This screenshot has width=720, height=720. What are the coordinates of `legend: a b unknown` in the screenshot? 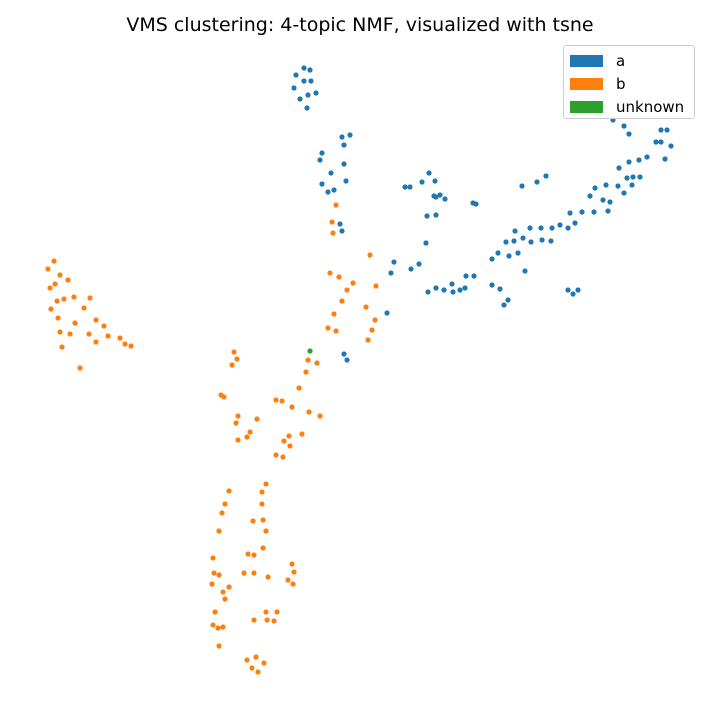 It's located at (629, 82).